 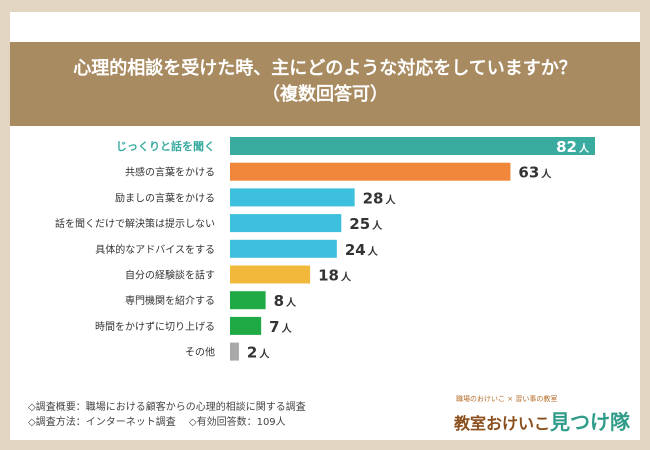 What do you see at coordinates (237, 422) in the screenshot?
I see `valid-responses-note: ◇有効回答数：109人` at bounding box center [237, 422].